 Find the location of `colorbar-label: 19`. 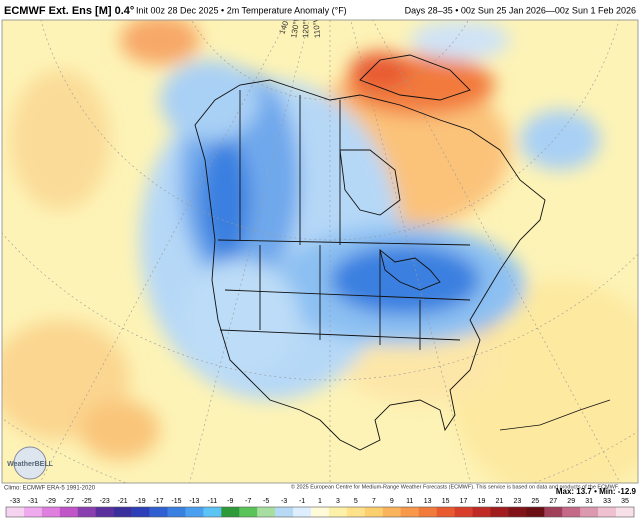

colorbar-label: 19 is located at coordinates (482, 501).